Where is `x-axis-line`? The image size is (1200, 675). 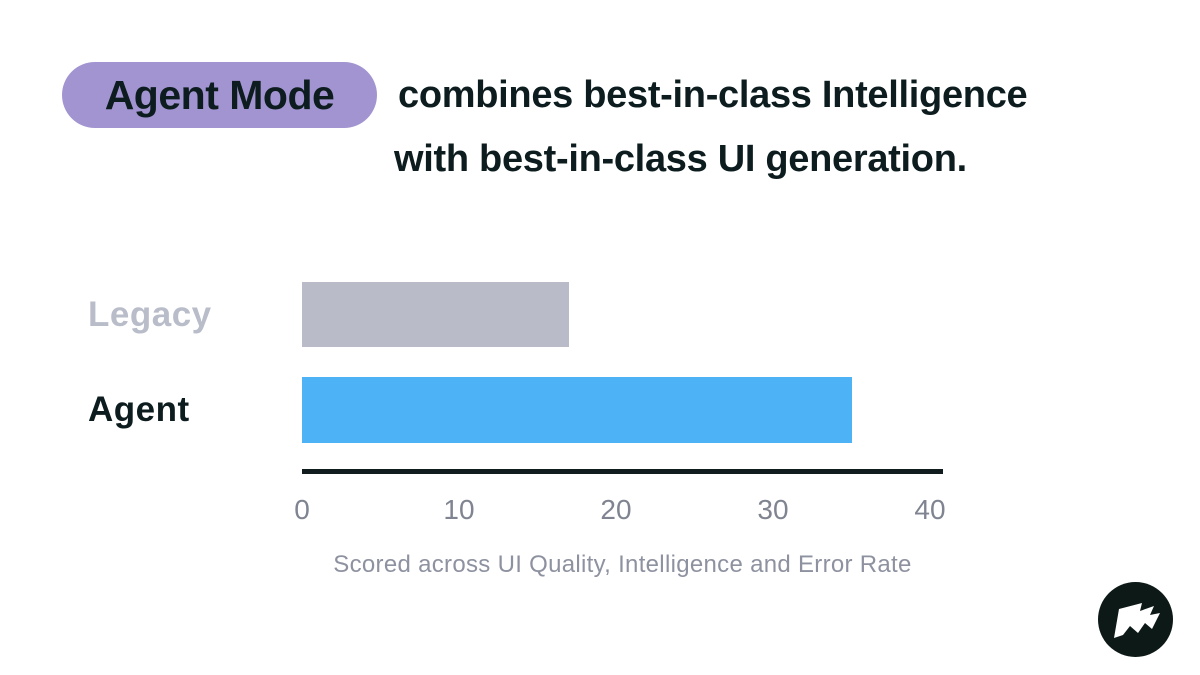
x-axis-line is located at coordinates (622, 471).